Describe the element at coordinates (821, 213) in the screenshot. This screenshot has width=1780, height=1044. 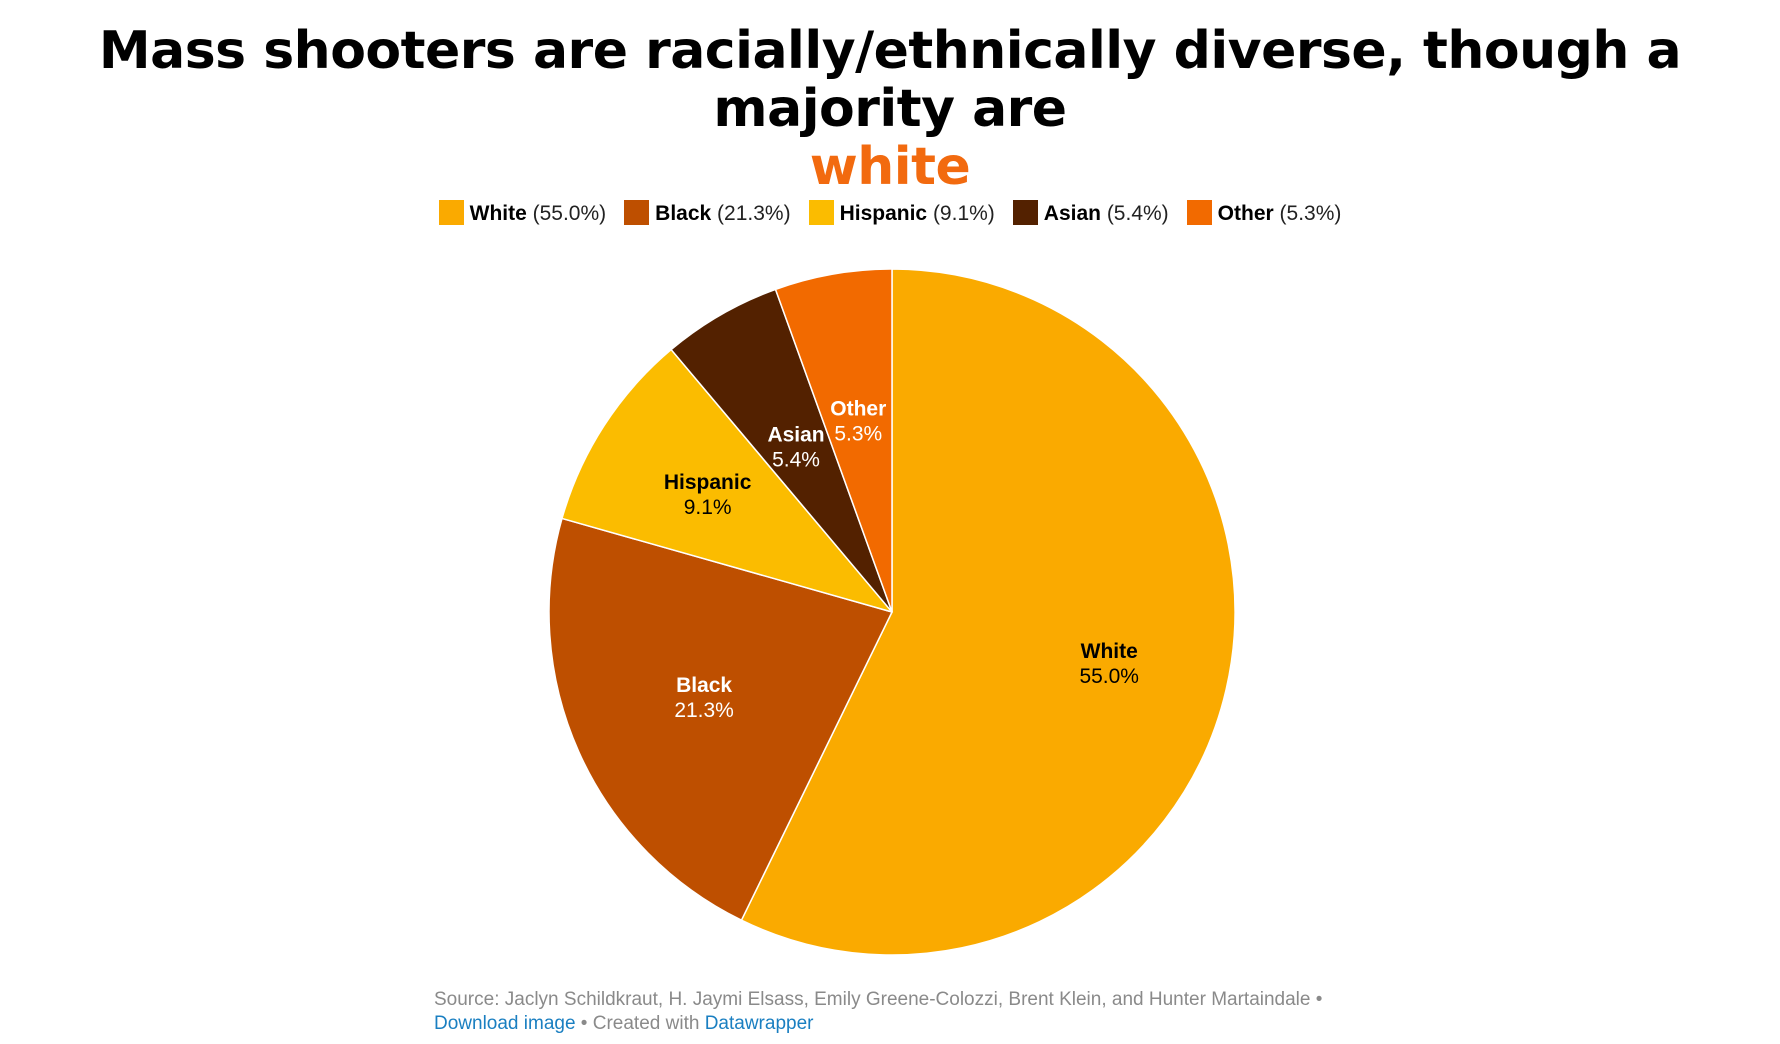
I see `legend-swatch-hispanic` at that location.